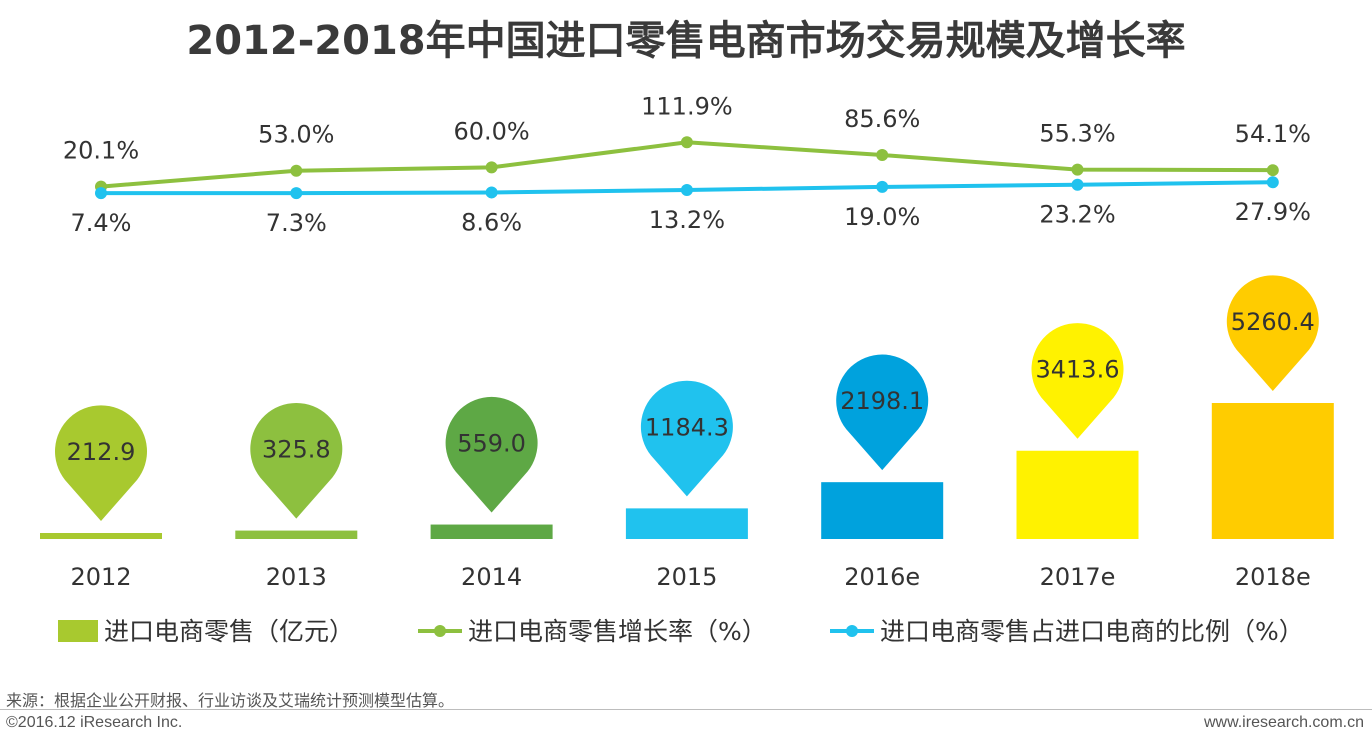  What do you see at coordinates (1283, 722) in the screenshot?
I see `website-link: www.iresearch.com.cn` at bounding box center [1283, 722].